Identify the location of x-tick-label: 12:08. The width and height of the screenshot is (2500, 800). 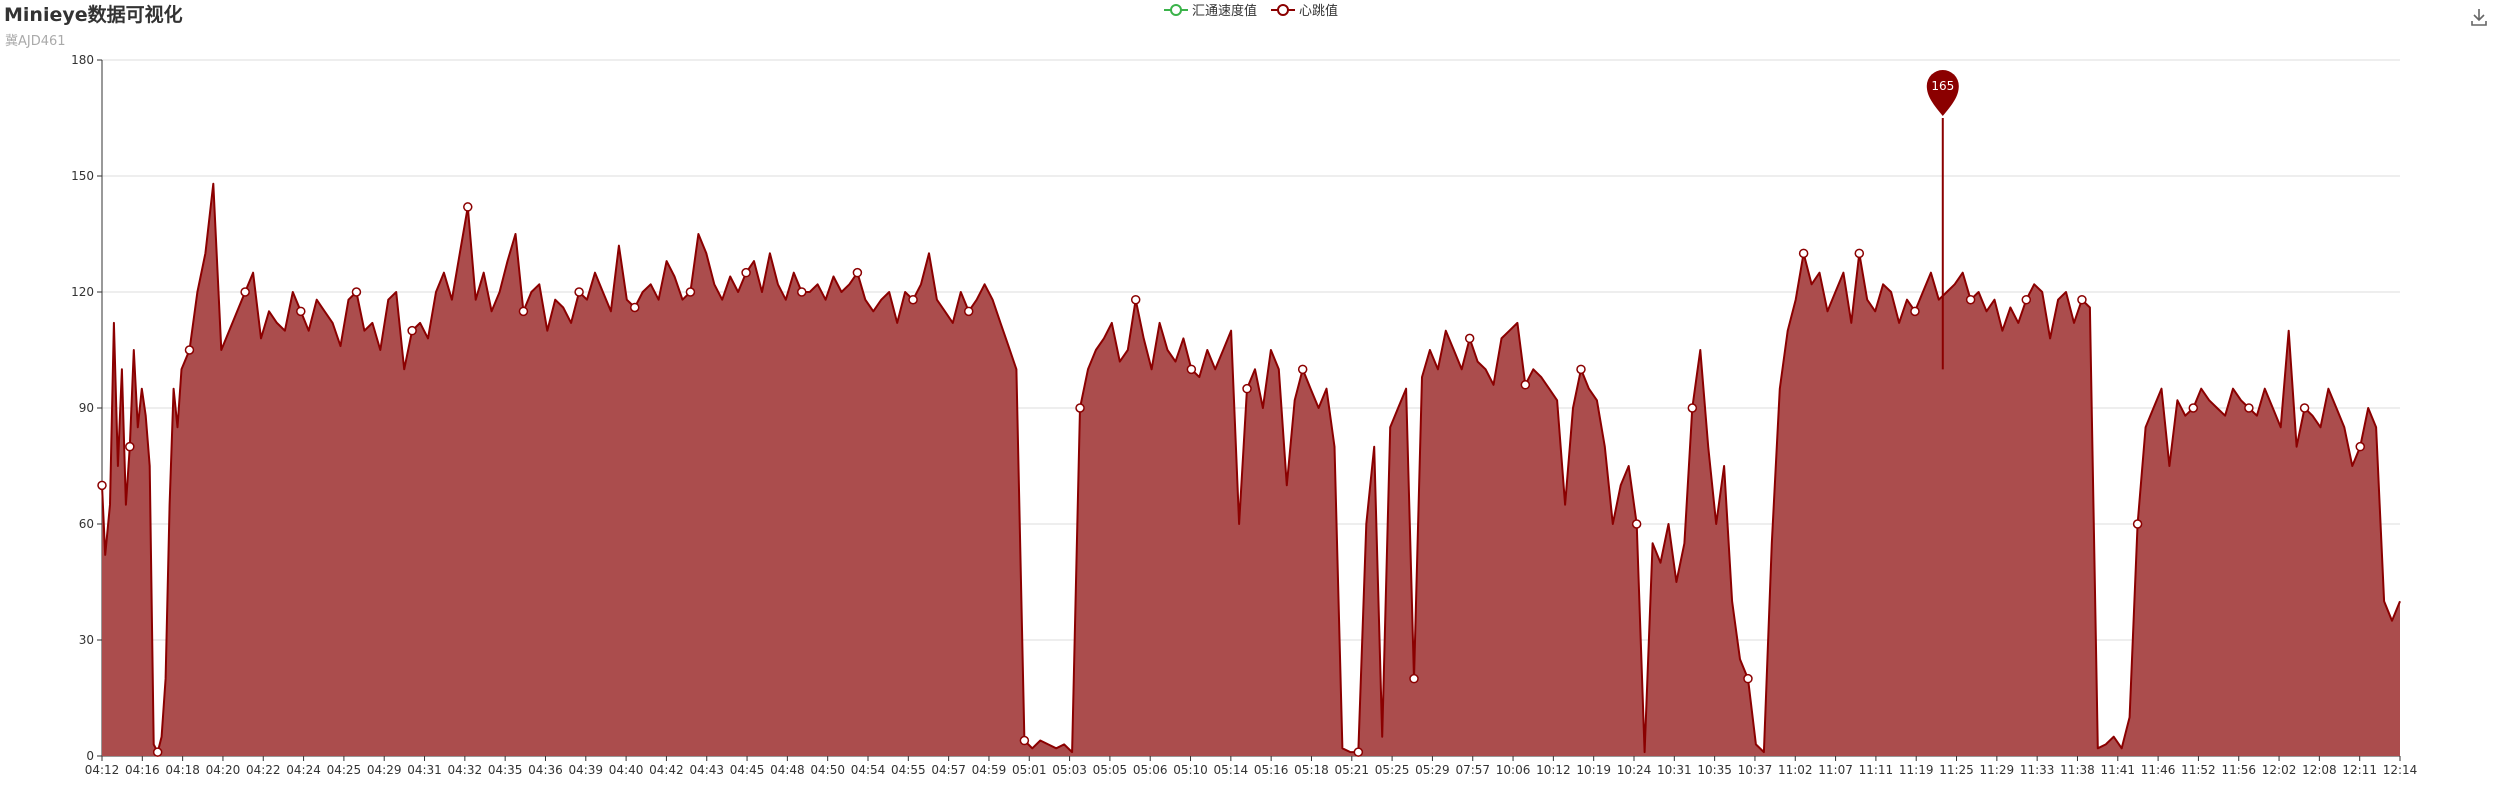
(2319, 770).